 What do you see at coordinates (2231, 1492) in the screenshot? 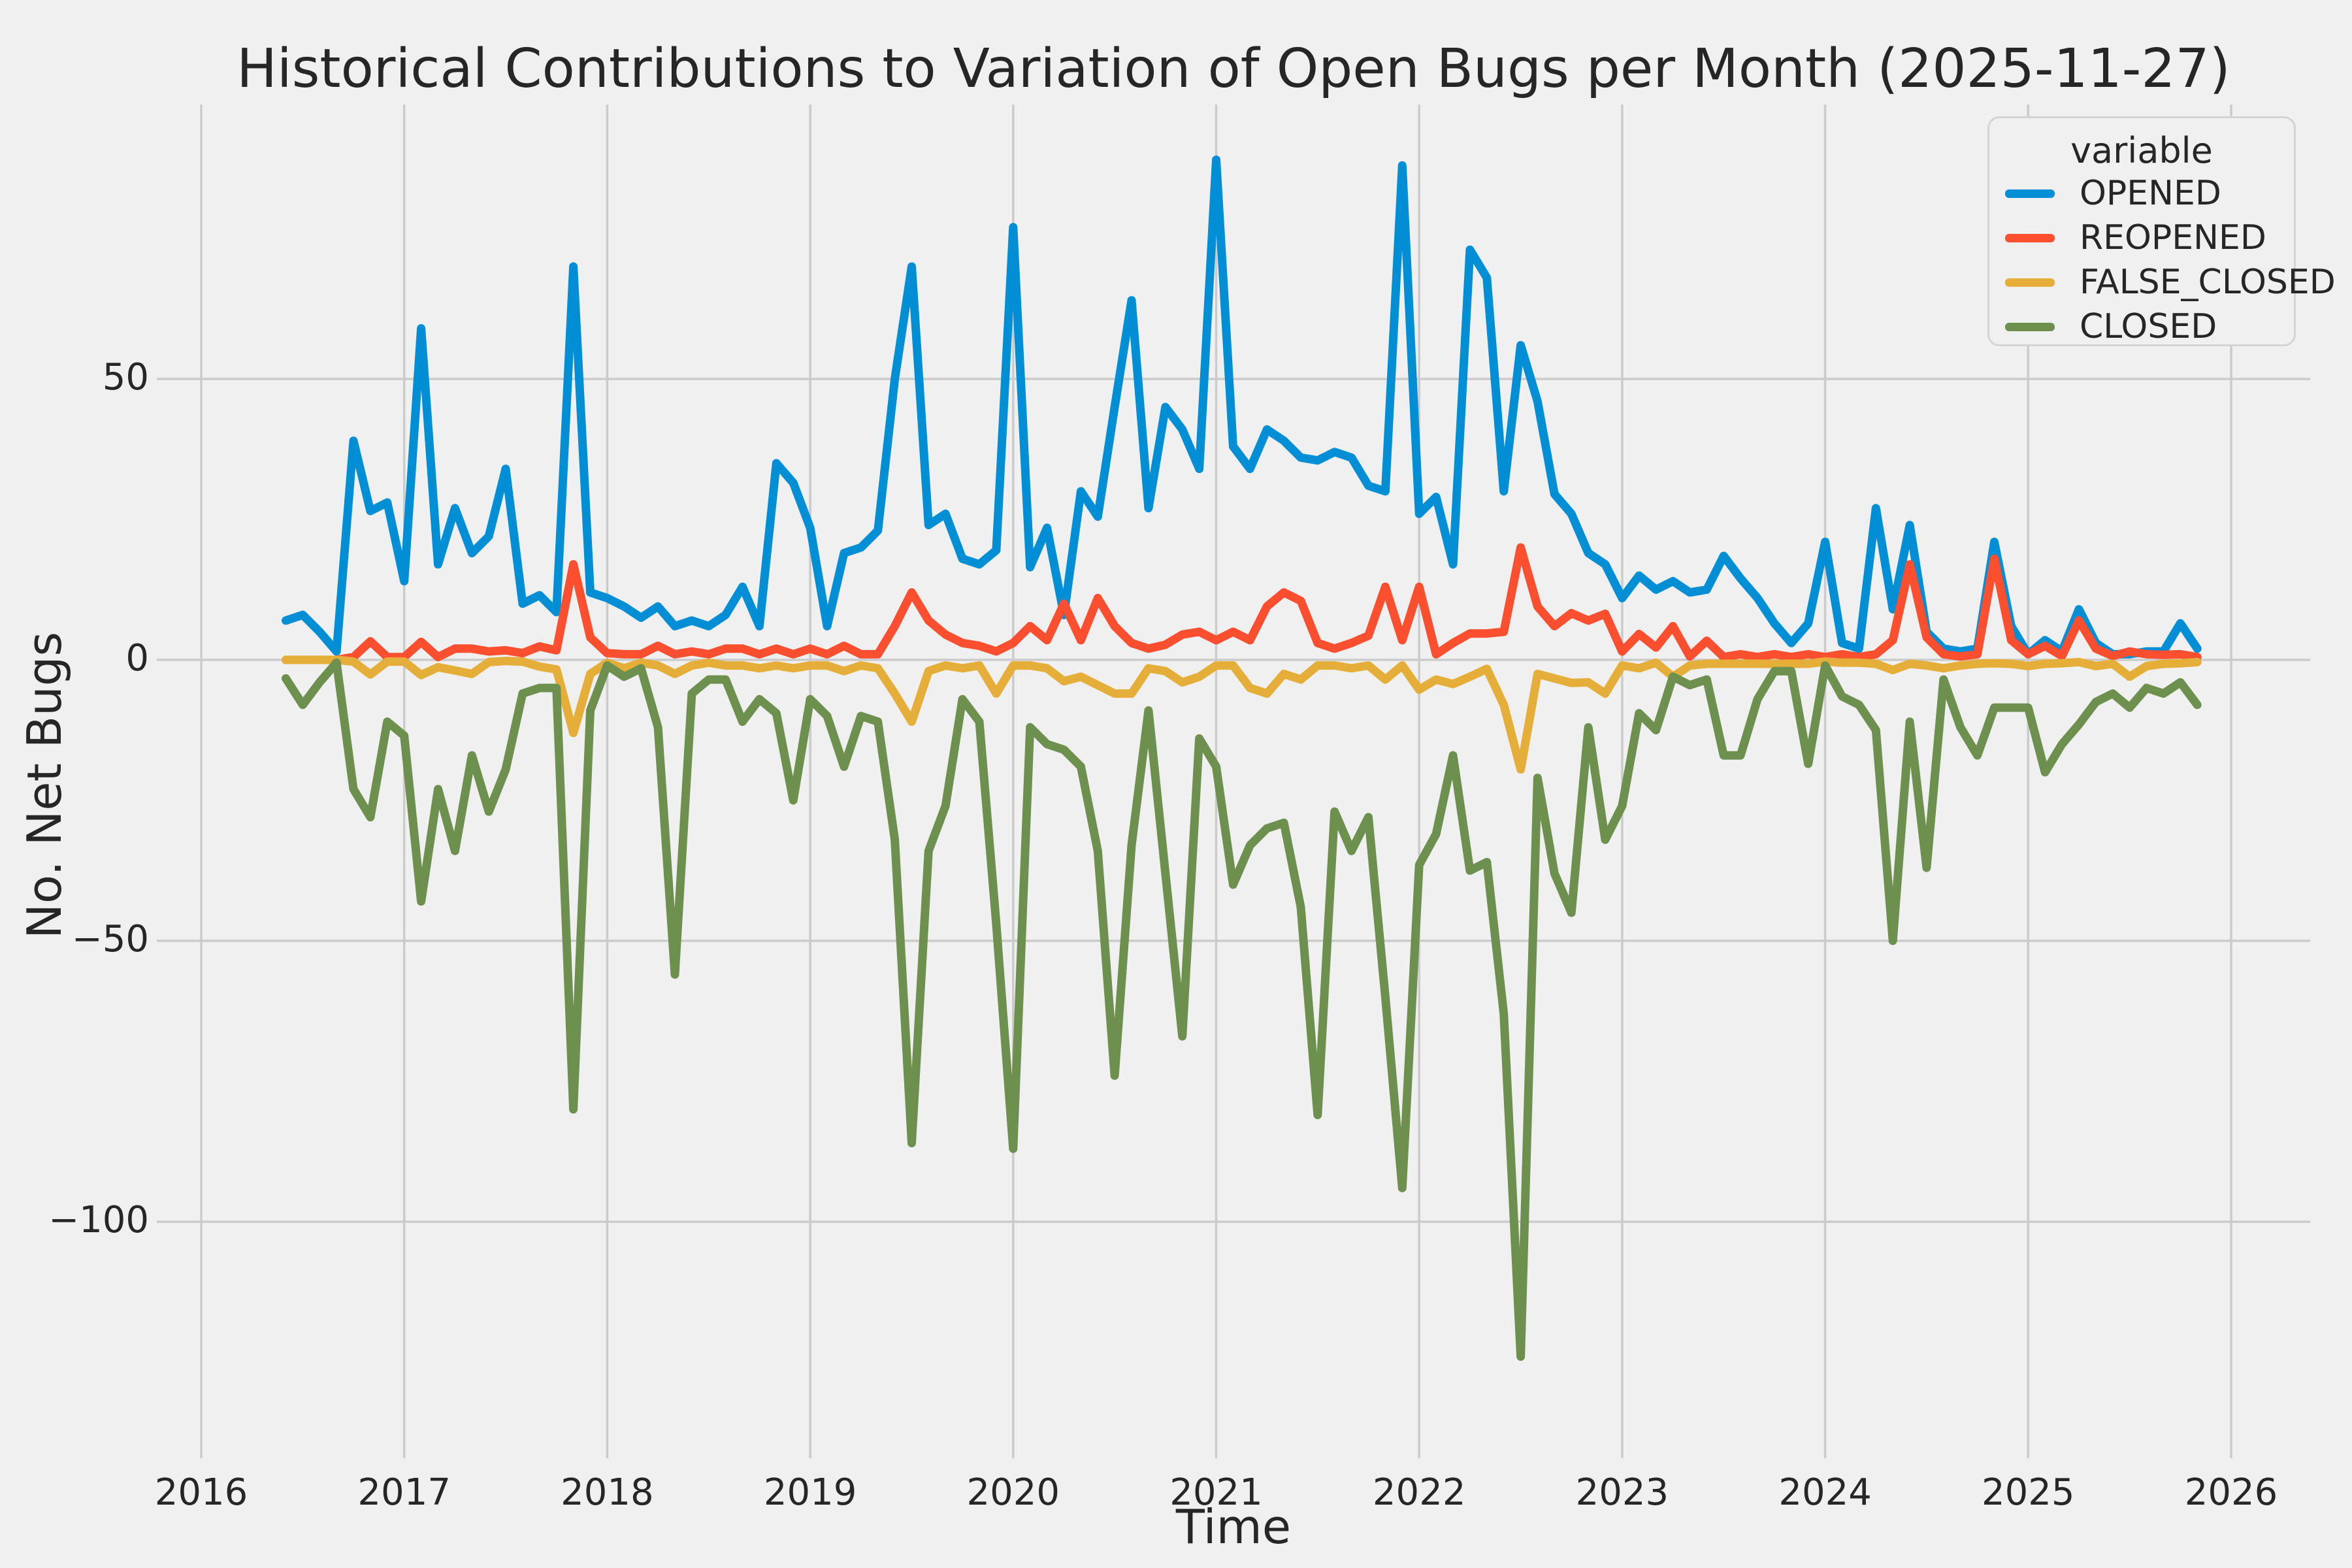
I see `x-tick-2026: 2026` at bounding box center [2231, 1492].